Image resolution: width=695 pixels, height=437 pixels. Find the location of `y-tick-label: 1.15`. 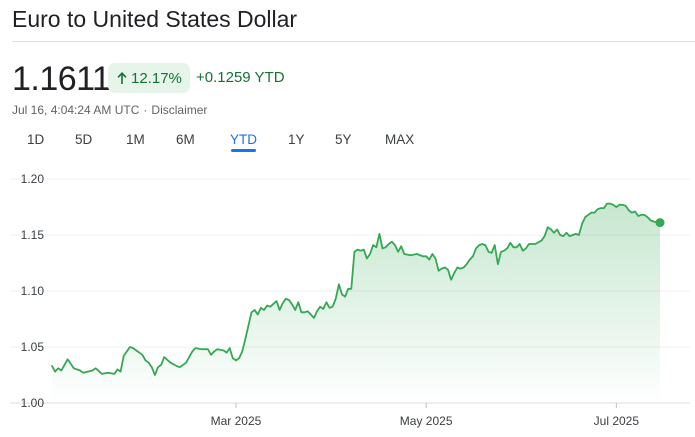

y-tick-label: 1.15 is located at coordinates (33, 235).